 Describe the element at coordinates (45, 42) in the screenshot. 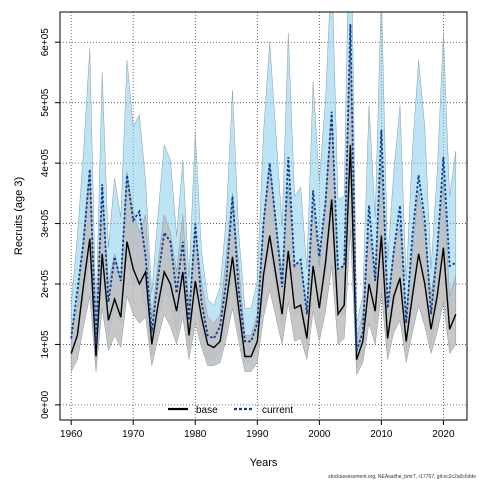

I see `y-tick-label: 6e+05` at that location.